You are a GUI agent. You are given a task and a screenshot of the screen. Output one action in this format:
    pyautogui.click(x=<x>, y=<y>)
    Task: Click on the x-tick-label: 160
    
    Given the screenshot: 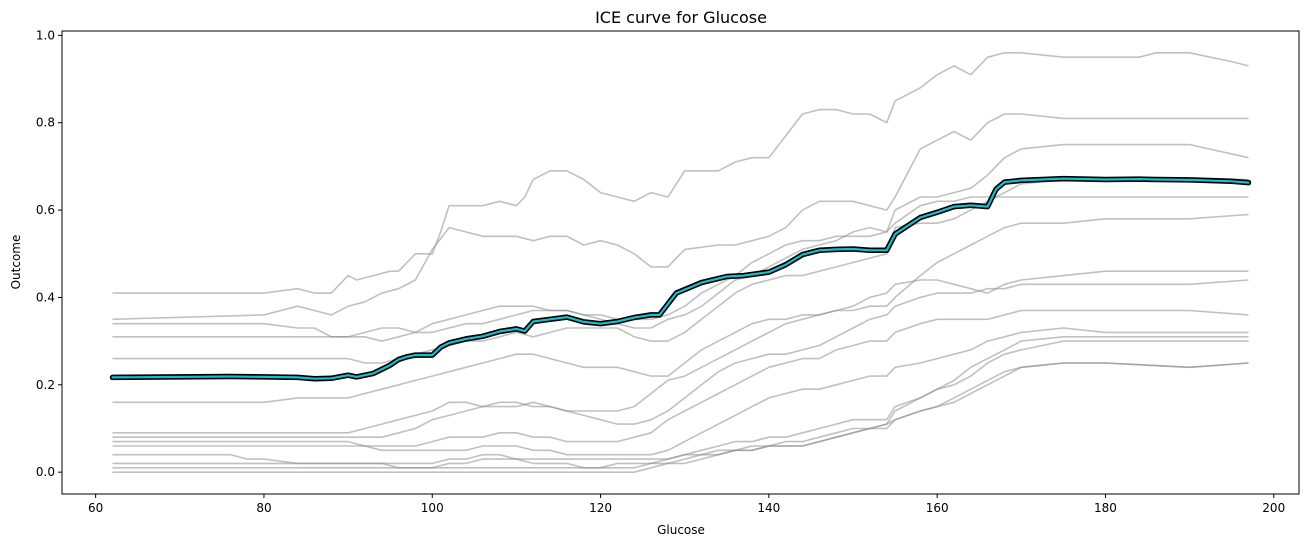 What is the action you would take?
    pyautogui.click(x=937, y=508)
    